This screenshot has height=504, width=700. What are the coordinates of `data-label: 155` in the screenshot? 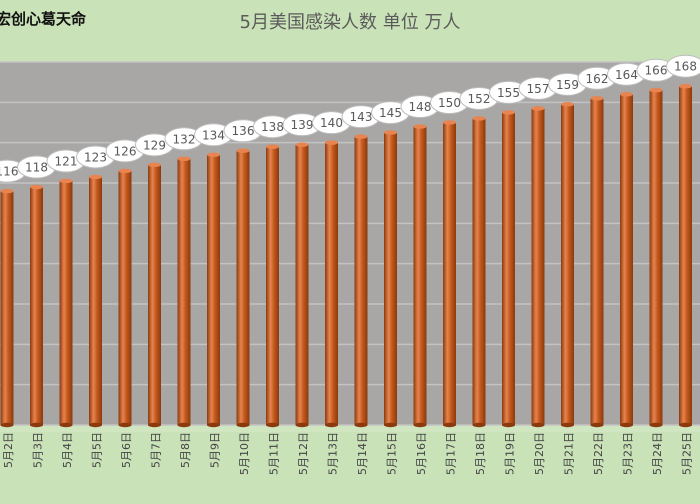 It's located at (508, 93).